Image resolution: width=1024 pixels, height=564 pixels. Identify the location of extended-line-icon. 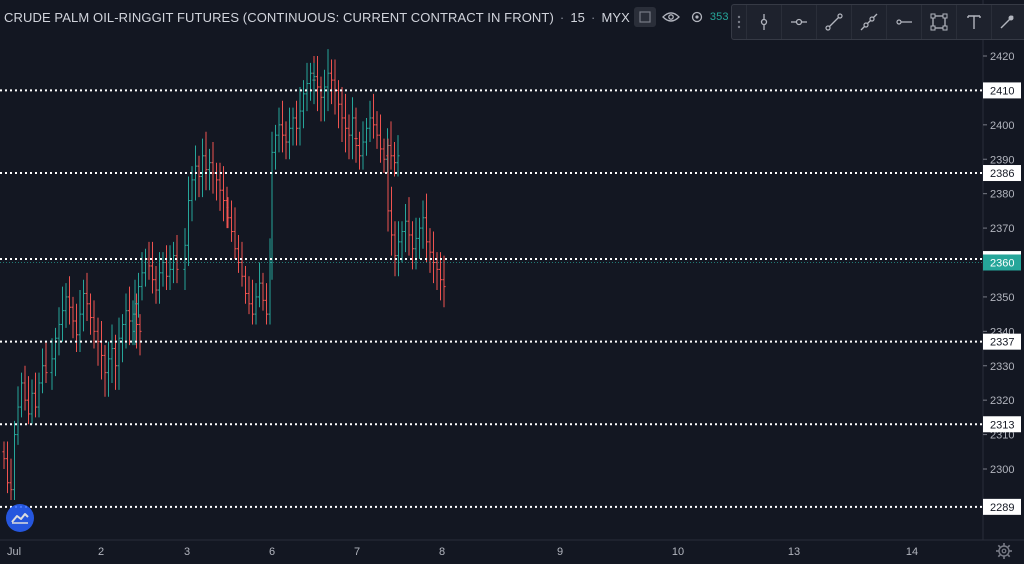
(868, 22).